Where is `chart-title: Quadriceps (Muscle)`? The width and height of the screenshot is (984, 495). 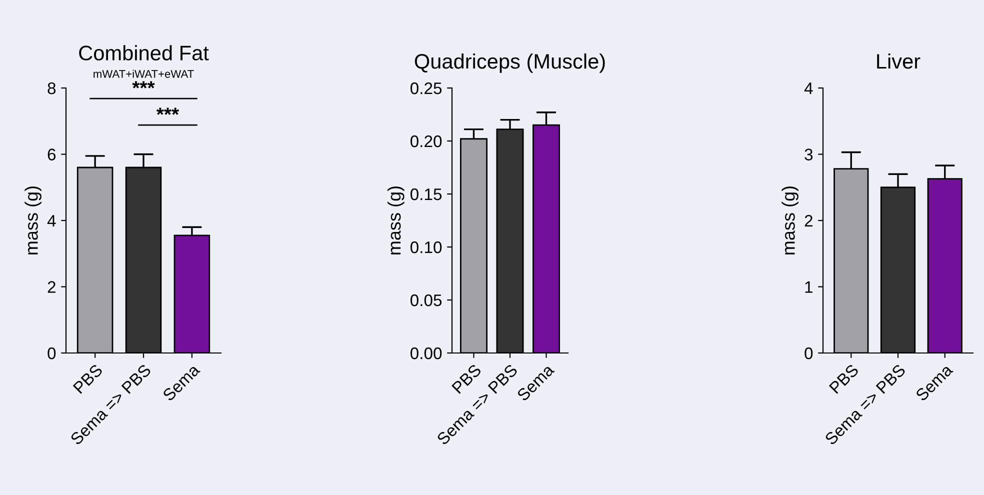
chart-title: Quadriceps (Muscle) is located at coordinates (509, 63).